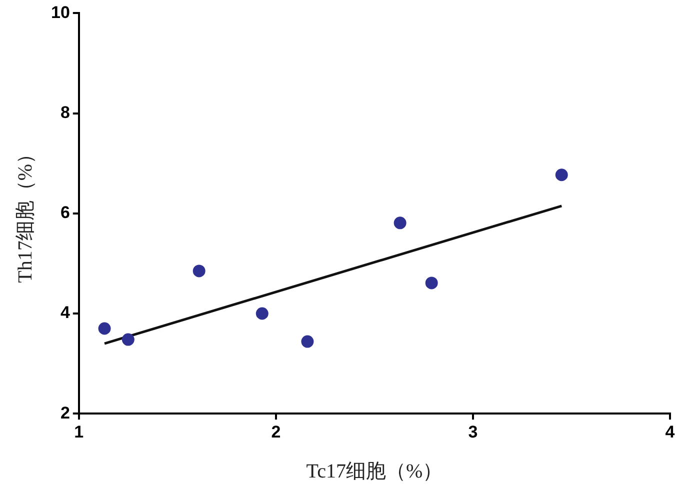 This screenshot has height=498, width=700. What do you see at coordinates (25, 213) in the screenshot?
I see `y-axis-title: Th17细胞（%）` at bounding box center [25, 213].